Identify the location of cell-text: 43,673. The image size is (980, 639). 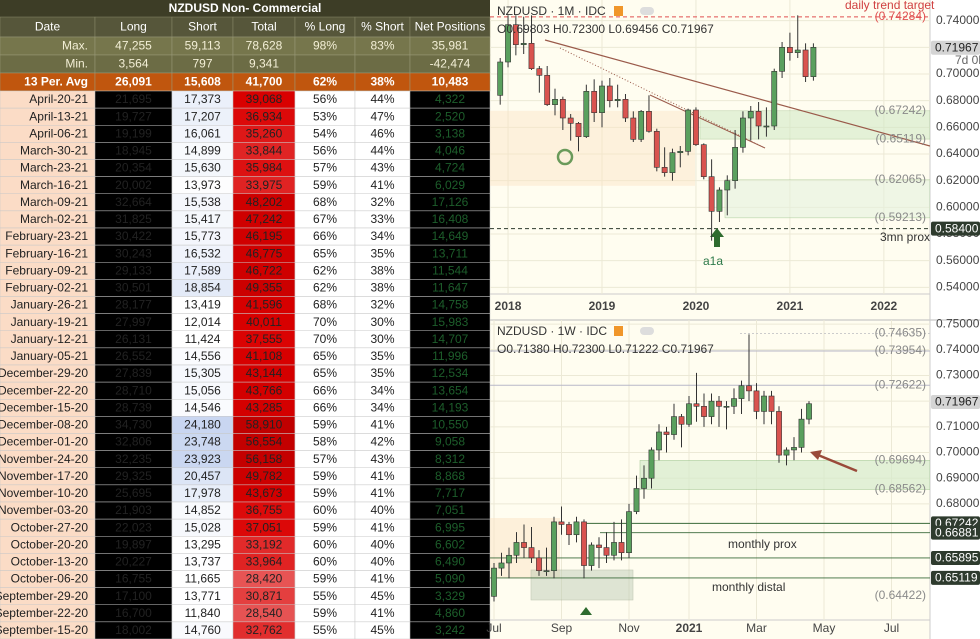
(264, 493).